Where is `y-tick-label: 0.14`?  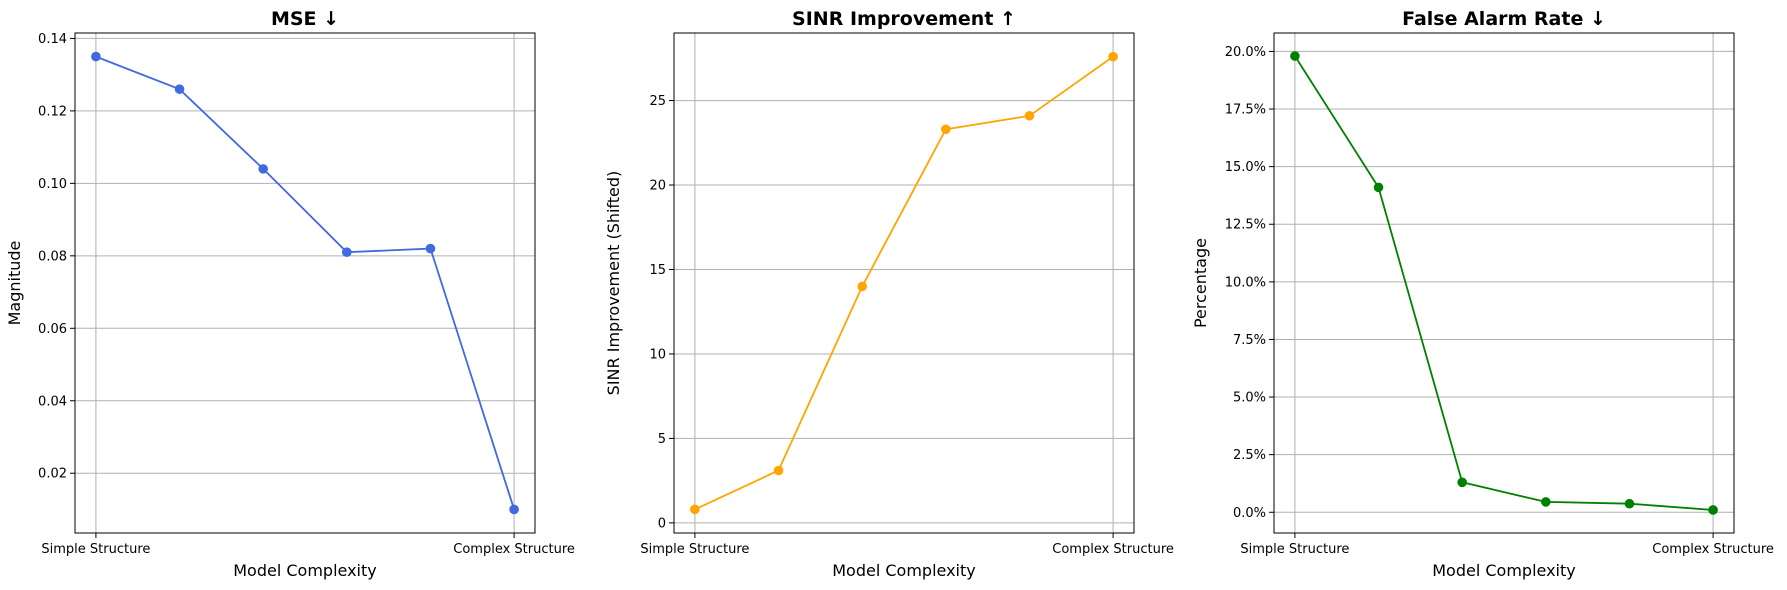
y-tick-label: 0.14 is located at coordinates (52, 39).